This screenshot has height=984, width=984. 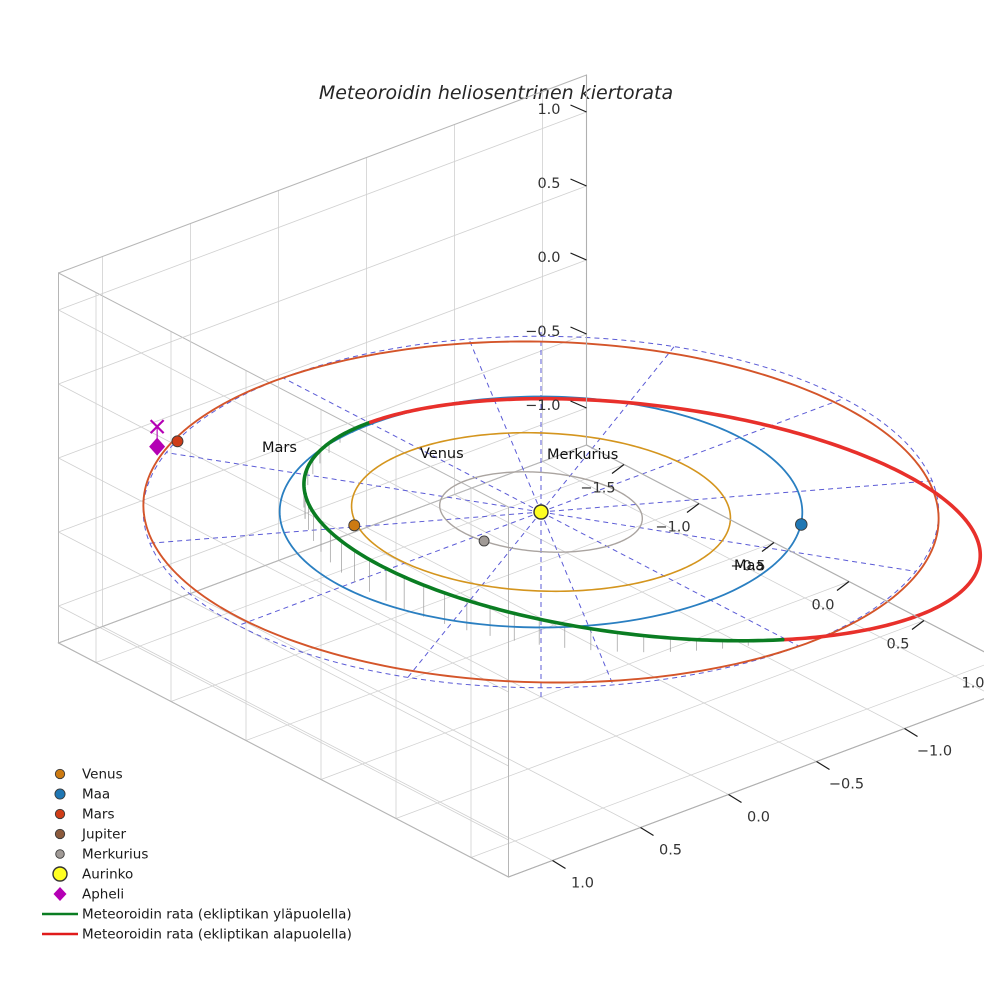 What do you see at coordinates (442, 454) in the screenshot?
I see `label-venus: Venus` at bounding box center [442, 454].